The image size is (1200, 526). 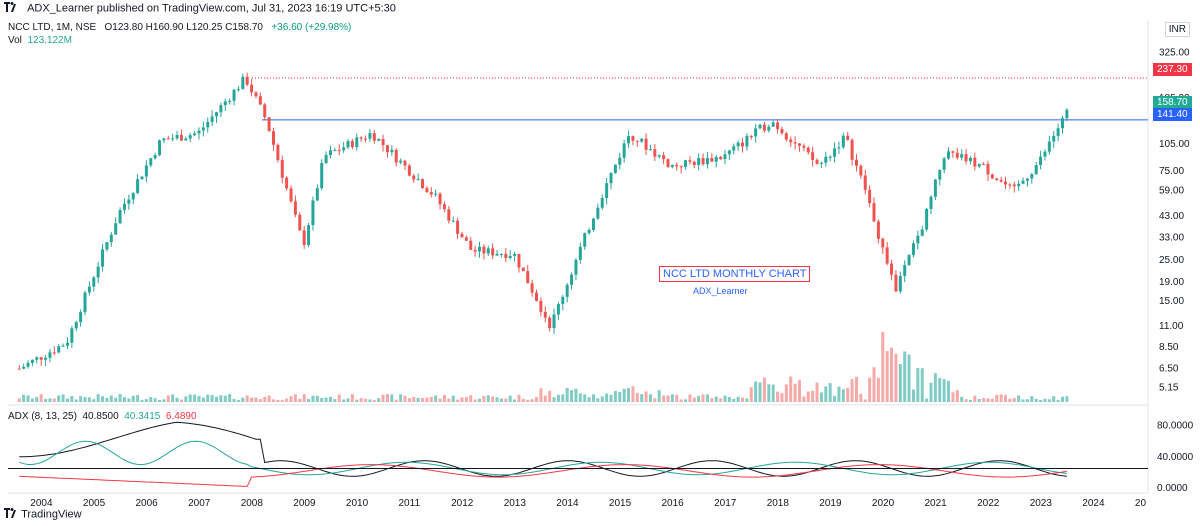 I want to click on x-tick-label: 2015, so click(x=620, y=503).